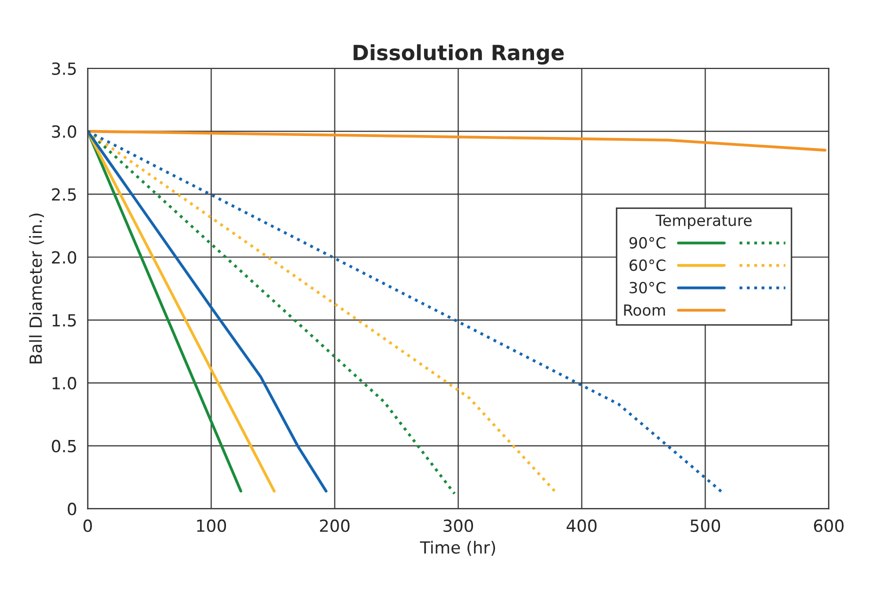 The image size is (877, 595). Describe the element at coordinates (64, 131) in the screenshot. I see `y-tick-label: 3.0` at that location.